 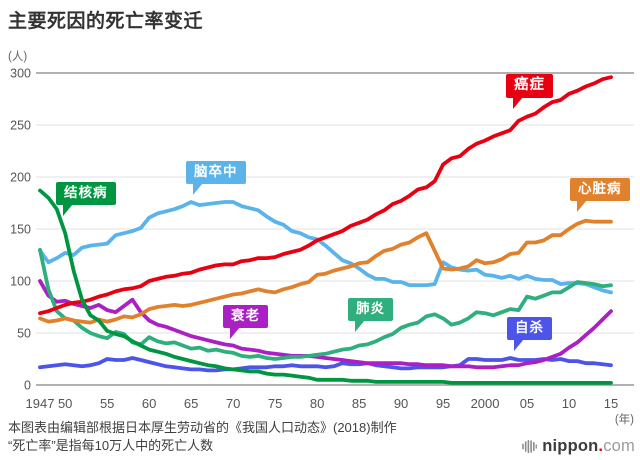 I want to click on y-axis-unit-label: (人), so click(x=18, y=57).